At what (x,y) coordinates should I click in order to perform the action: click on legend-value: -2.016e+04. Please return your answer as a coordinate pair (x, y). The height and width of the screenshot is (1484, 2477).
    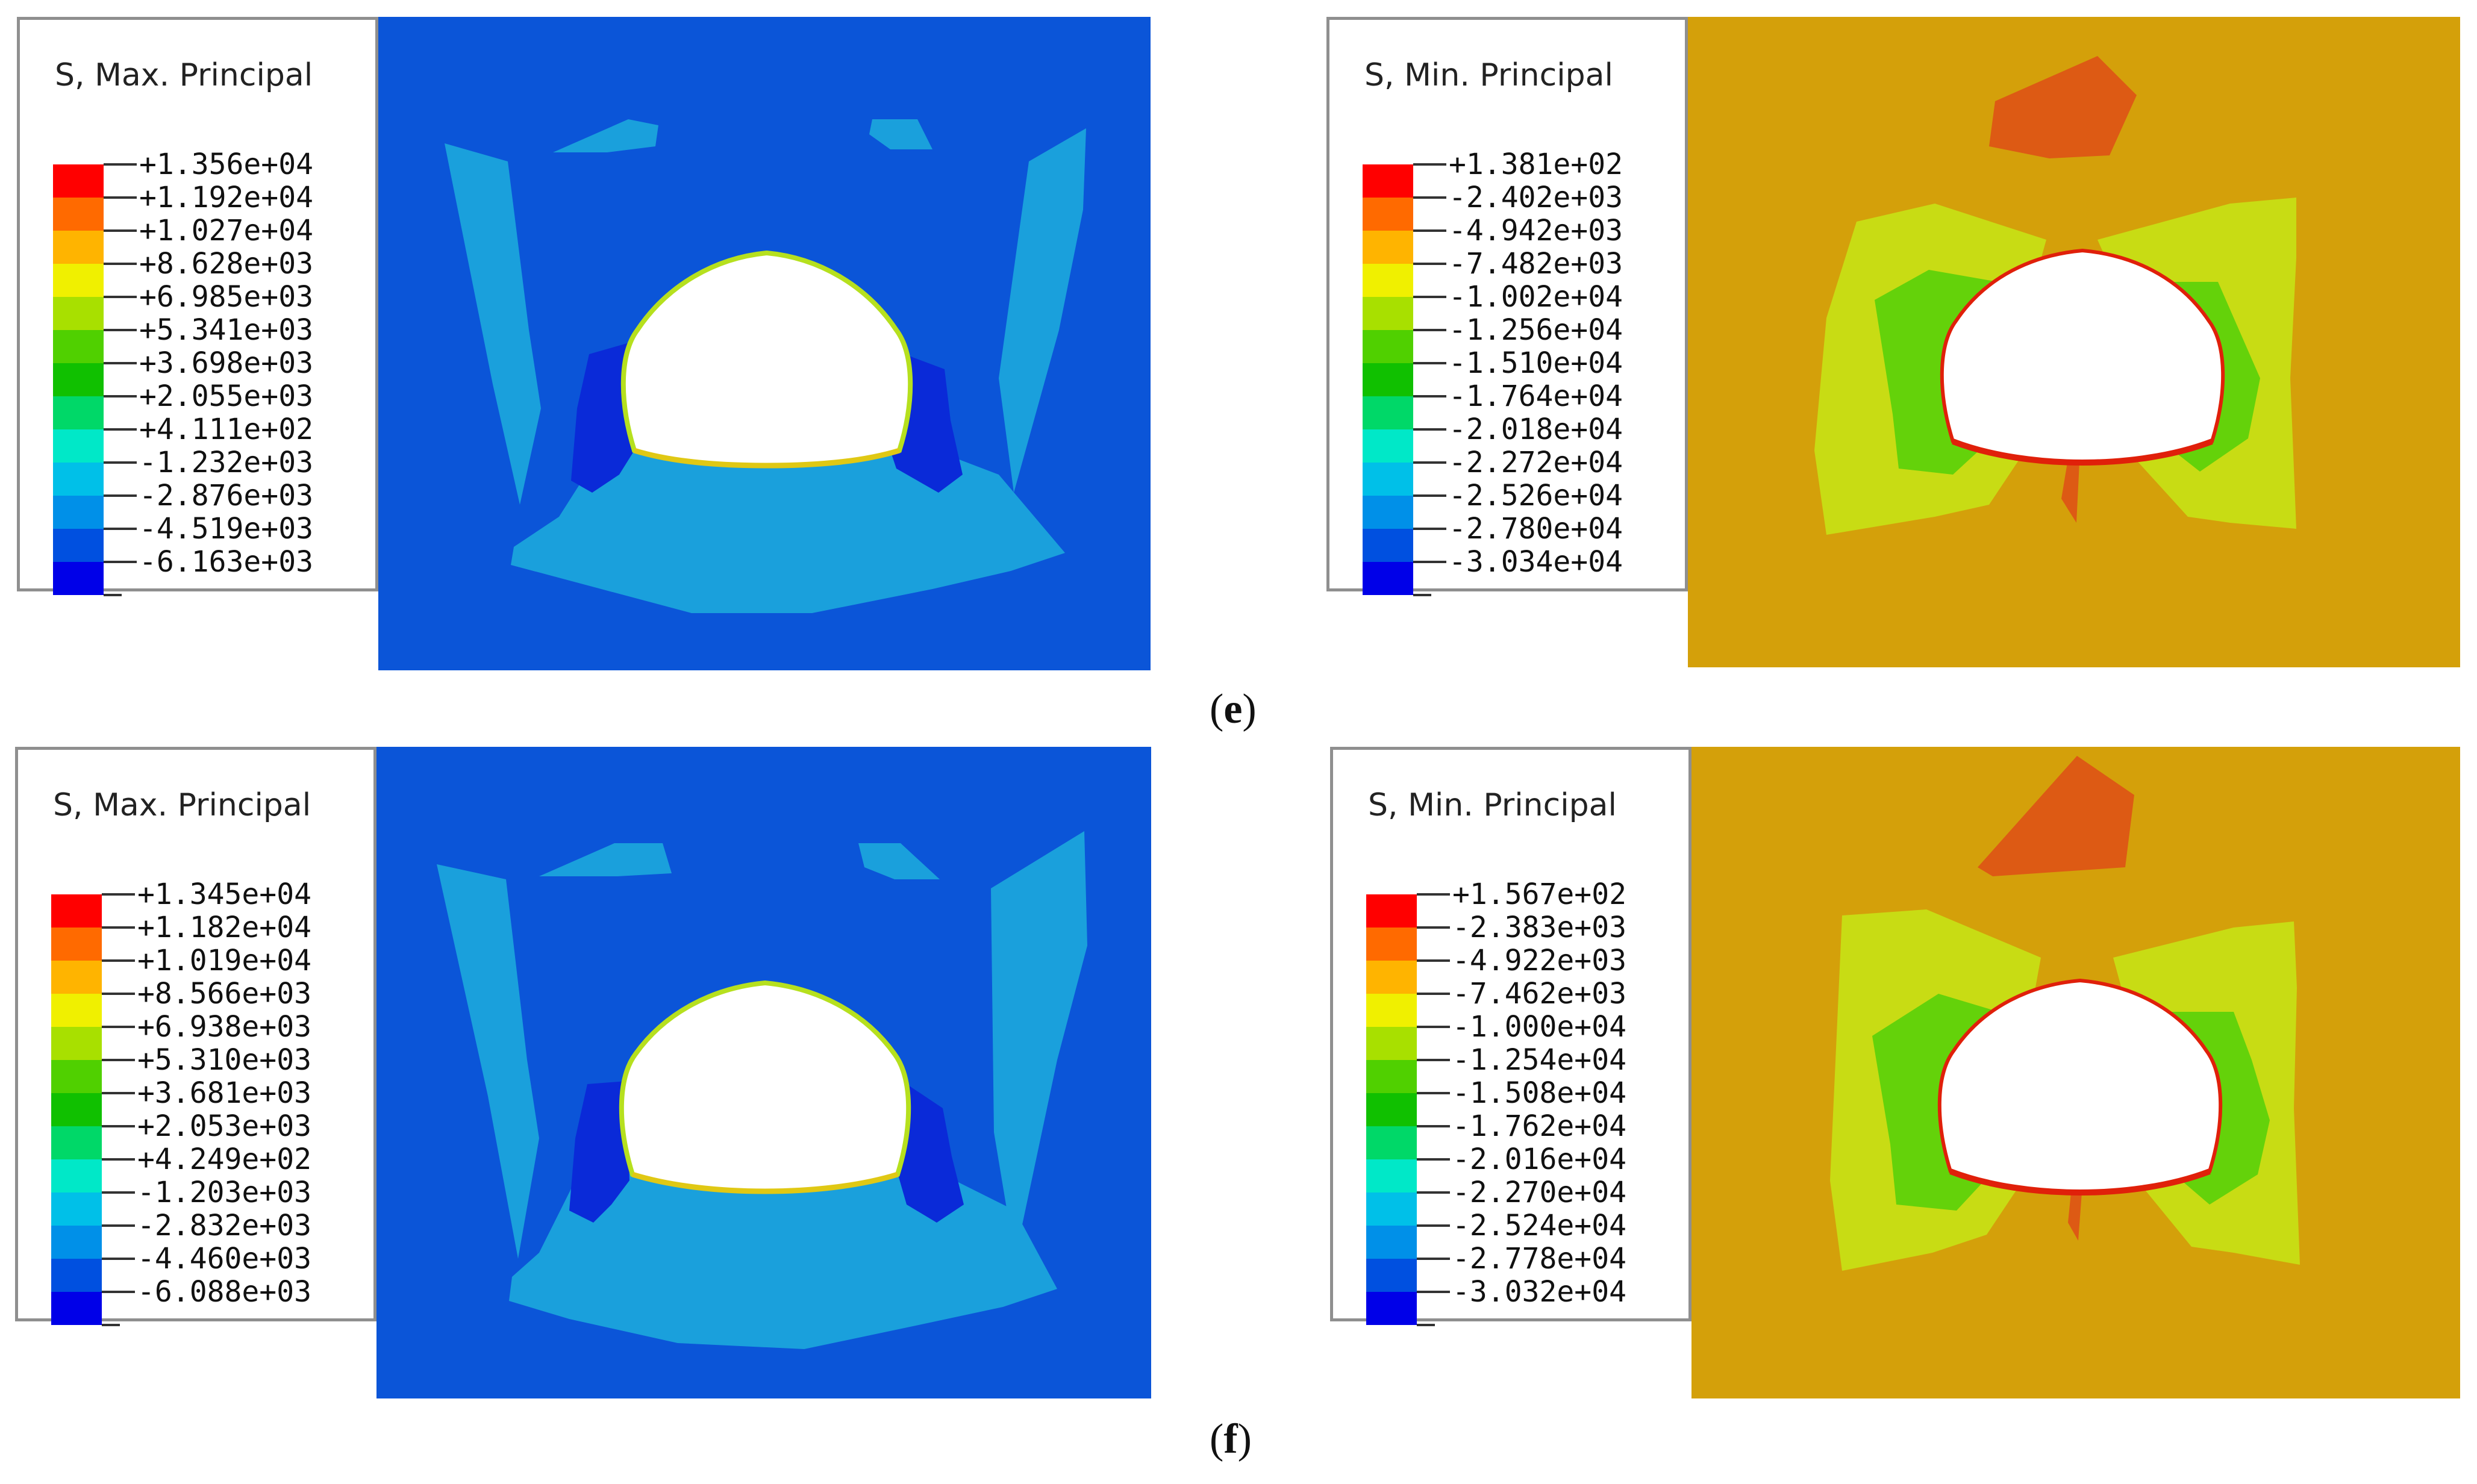
    Looking at the image, I should click on (1539, 1160).